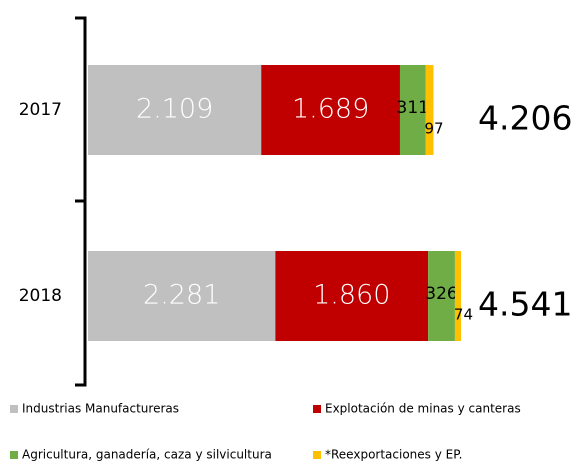 Image resolution: width=587 pixels, height=463 pixels. Describe the element at coordinates (81, 201) in the screenshot. I see `axis-bracket` at that location.